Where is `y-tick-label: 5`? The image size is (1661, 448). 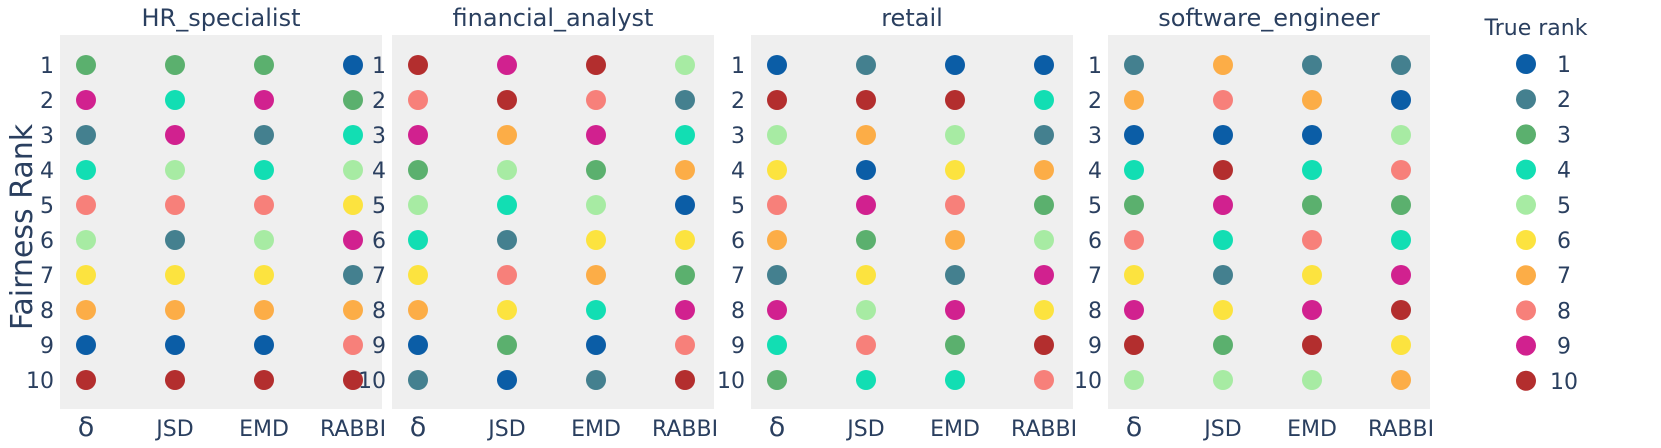
y-tick-label: 5 is located at coordinates (1095, 206).